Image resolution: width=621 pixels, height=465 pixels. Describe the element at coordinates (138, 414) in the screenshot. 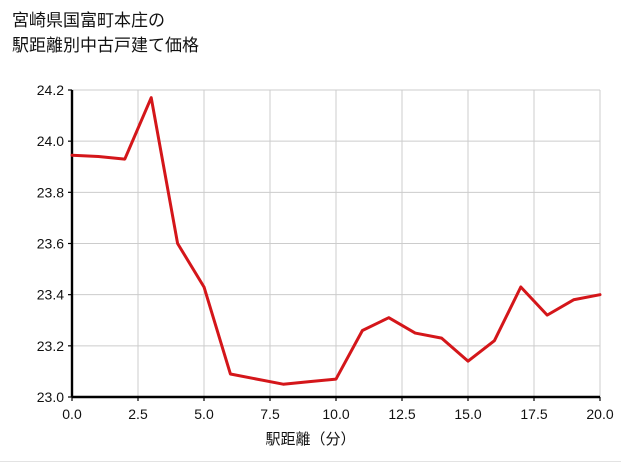

I see `x-tick-label: 2.5` at that location.